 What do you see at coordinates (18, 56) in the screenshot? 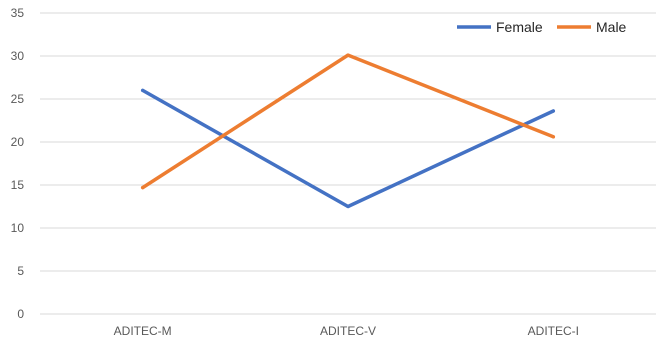
I see `y-tick-label: 30` at bounding box center [18, 56].